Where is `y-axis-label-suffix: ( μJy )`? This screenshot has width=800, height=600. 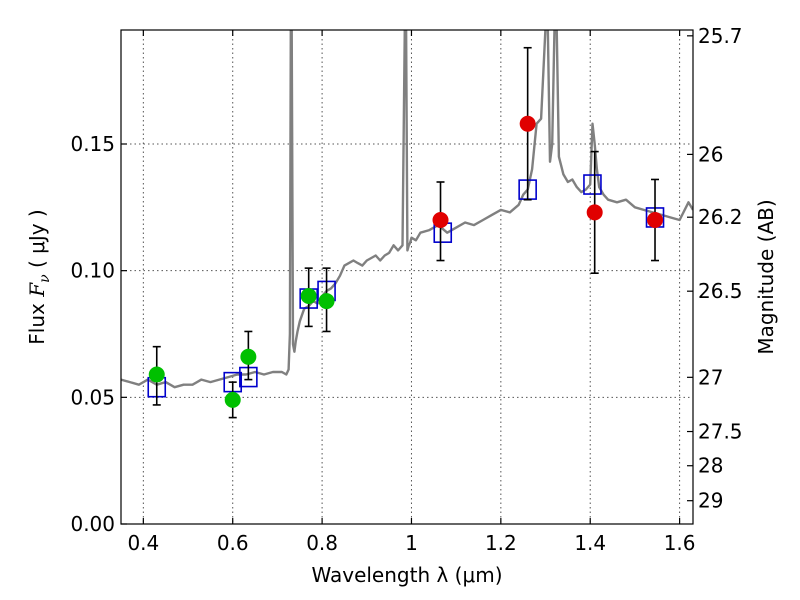 y-axis-label-suffix: ( μJy ) is located at coordinates (37, 241).